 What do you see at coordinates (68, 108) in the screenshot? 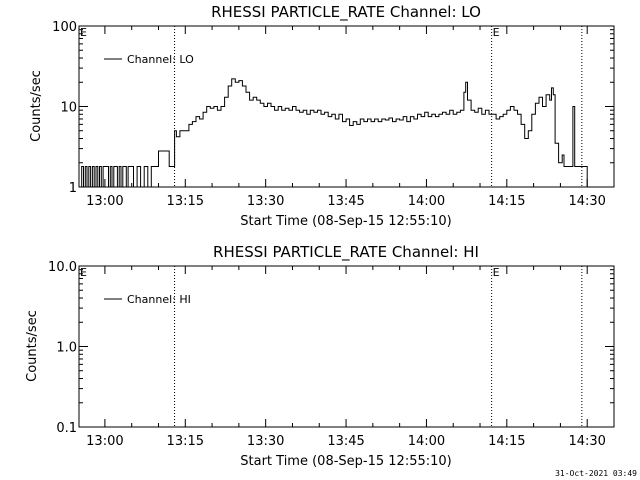
I see `y-tick-label: 10` at bounding box center [68, 108].